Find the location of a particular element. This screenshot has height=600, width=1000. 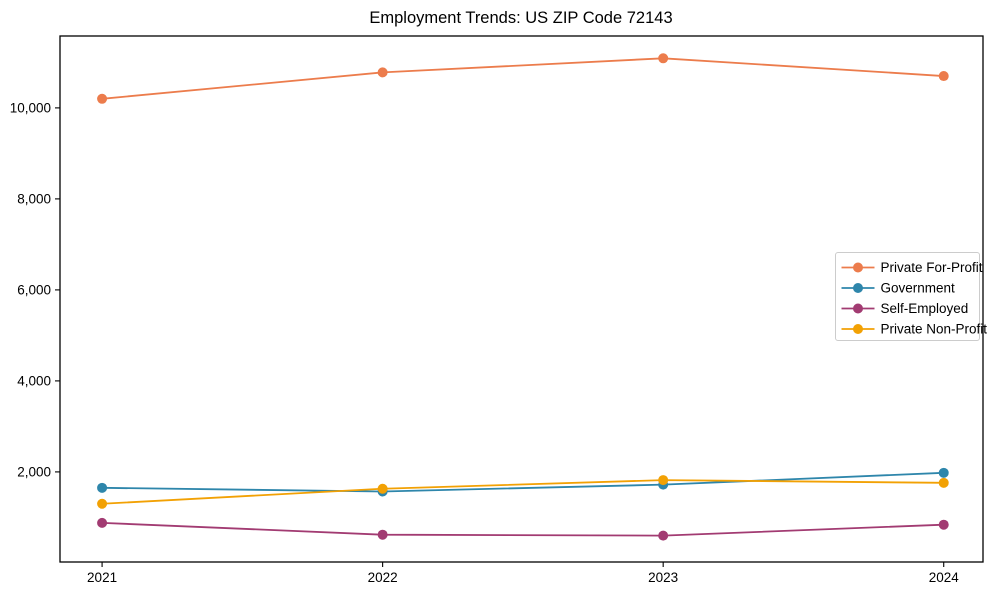

legend-swatch-marker-government is located at coordinates (858, 288).